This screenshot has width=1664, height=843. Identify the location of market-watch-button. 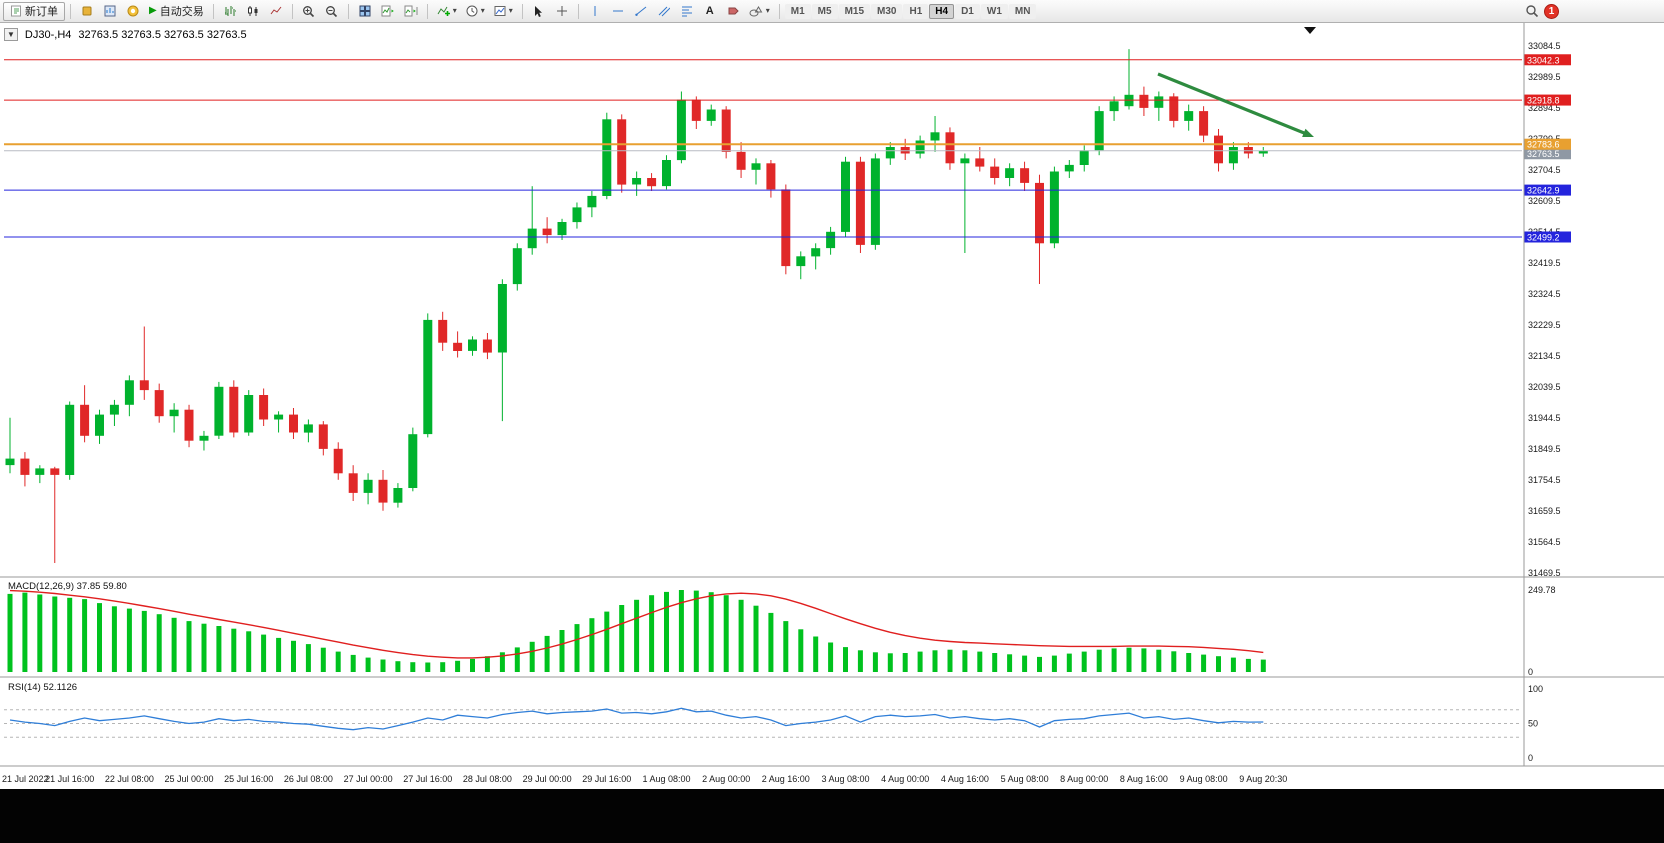
(110, 11).